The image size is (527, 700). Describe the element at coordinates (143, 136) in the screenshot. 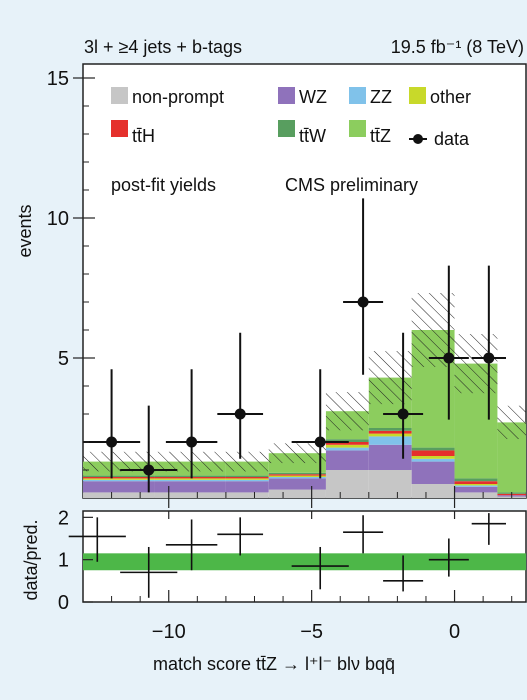

I see `legend-label-tth: tt̄H` at that location.